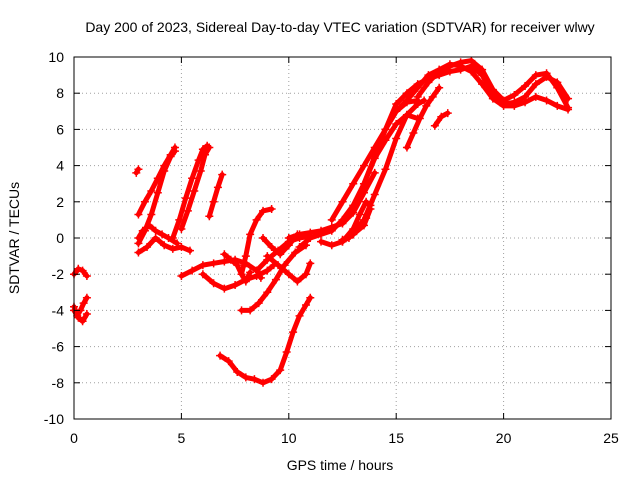 This screenshot has width=640, height=480. What do you see at coordinates (466, 125) in the screenshot?
I see `series-s23` at bounding box center [466, 125].